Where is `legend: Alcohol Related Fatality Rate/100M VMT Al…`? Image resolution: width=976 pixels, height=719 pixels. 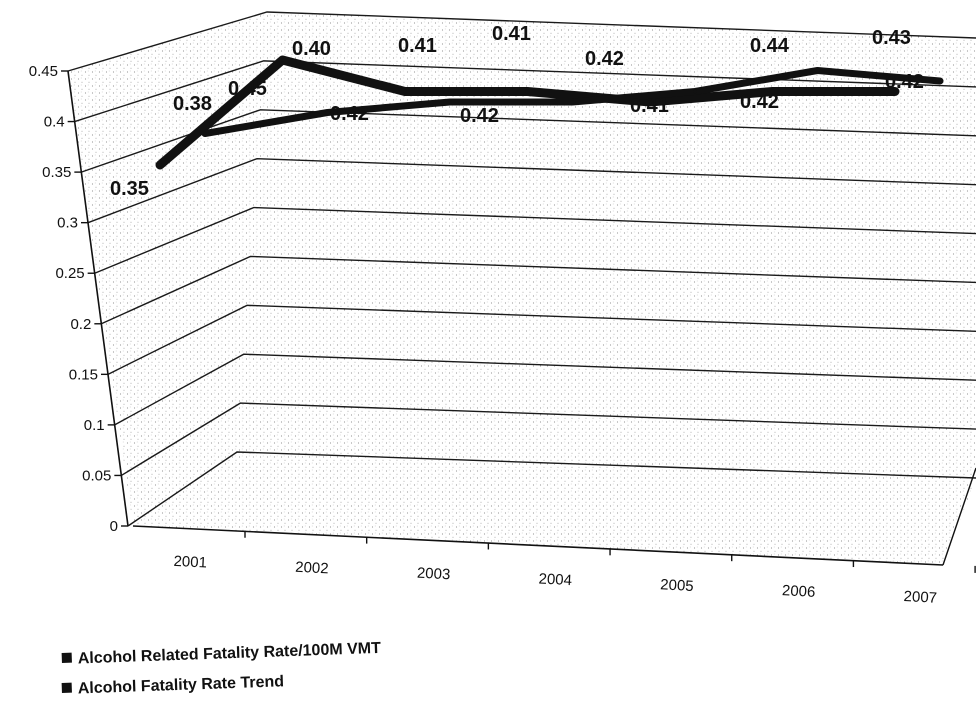
legend: Alcohol Related Fatality Rate/100M VMT Al… is located at coordinates (221, 668).